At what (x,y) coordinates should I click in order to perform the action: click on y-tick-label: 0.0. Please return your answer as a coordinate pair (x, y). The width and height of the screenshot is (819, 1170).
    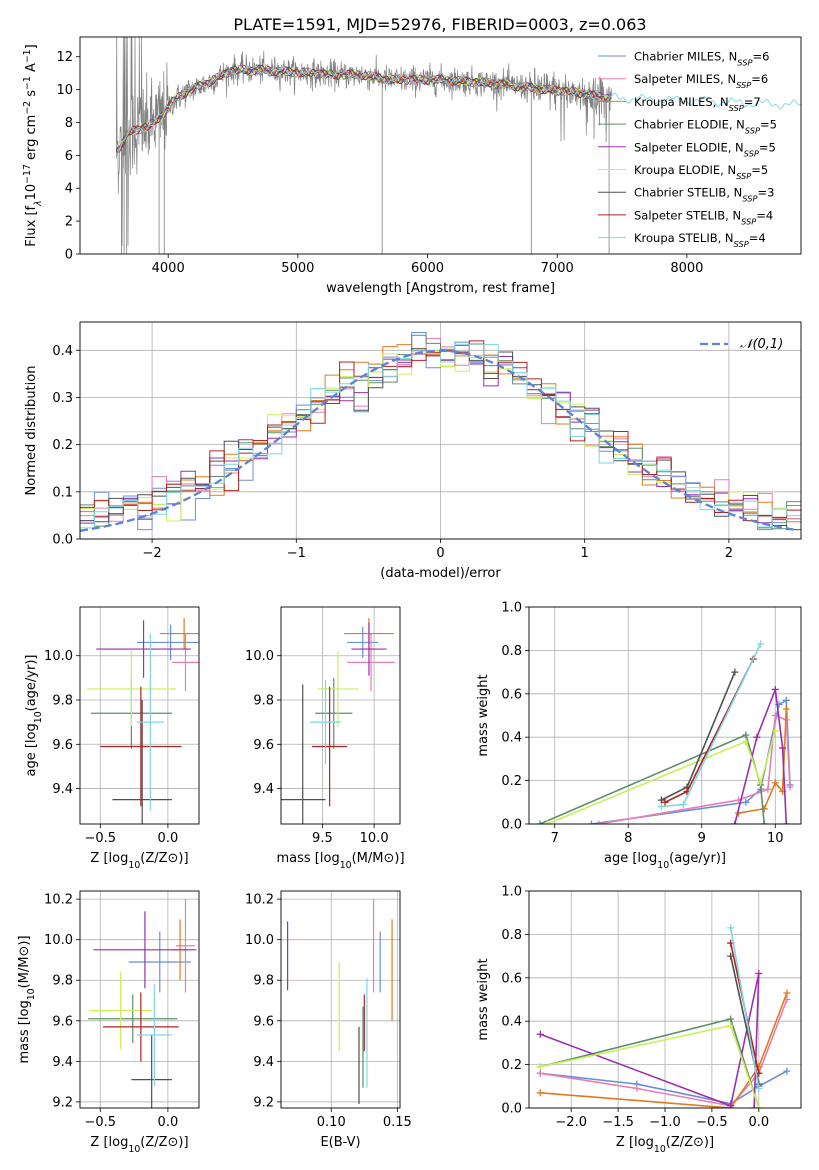
    Looking at the image, I should click on (511, 825).